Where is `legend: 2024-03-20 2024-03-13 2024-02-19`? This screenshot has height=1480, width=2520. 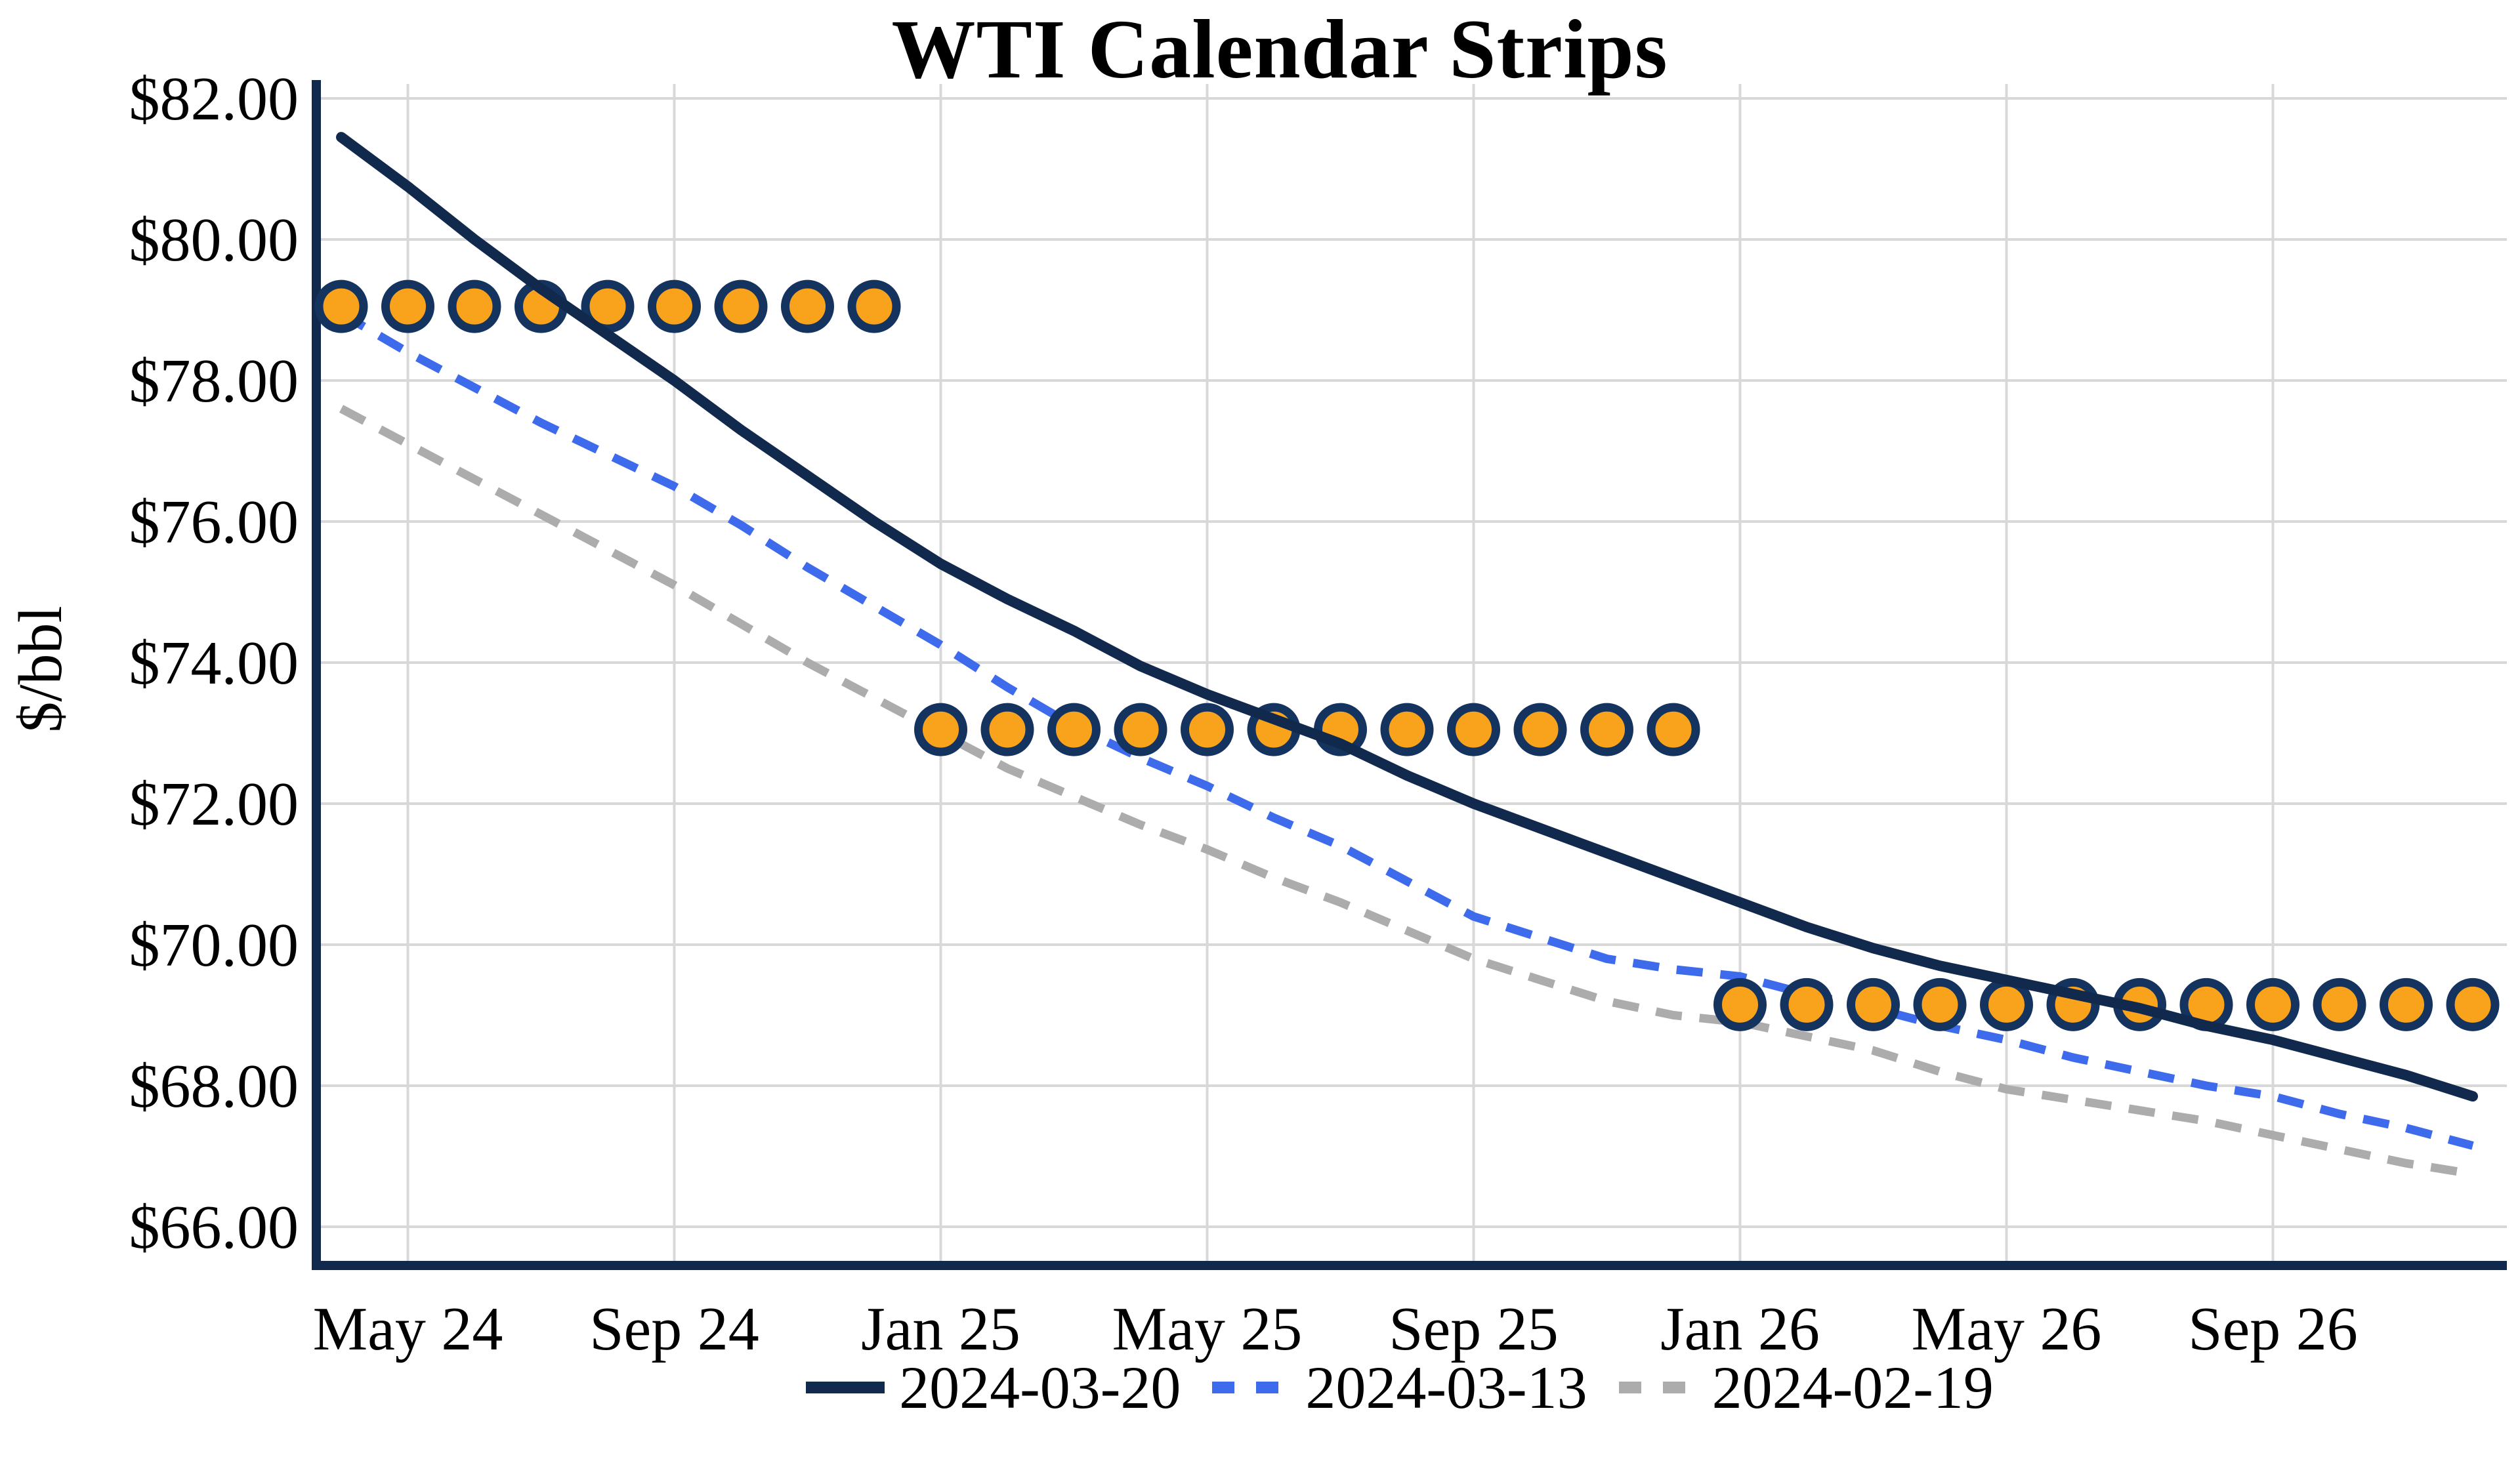 legend: 2024-03-20 2024-03-13 2024-02-19 is located at coordinates (1329, 1387).